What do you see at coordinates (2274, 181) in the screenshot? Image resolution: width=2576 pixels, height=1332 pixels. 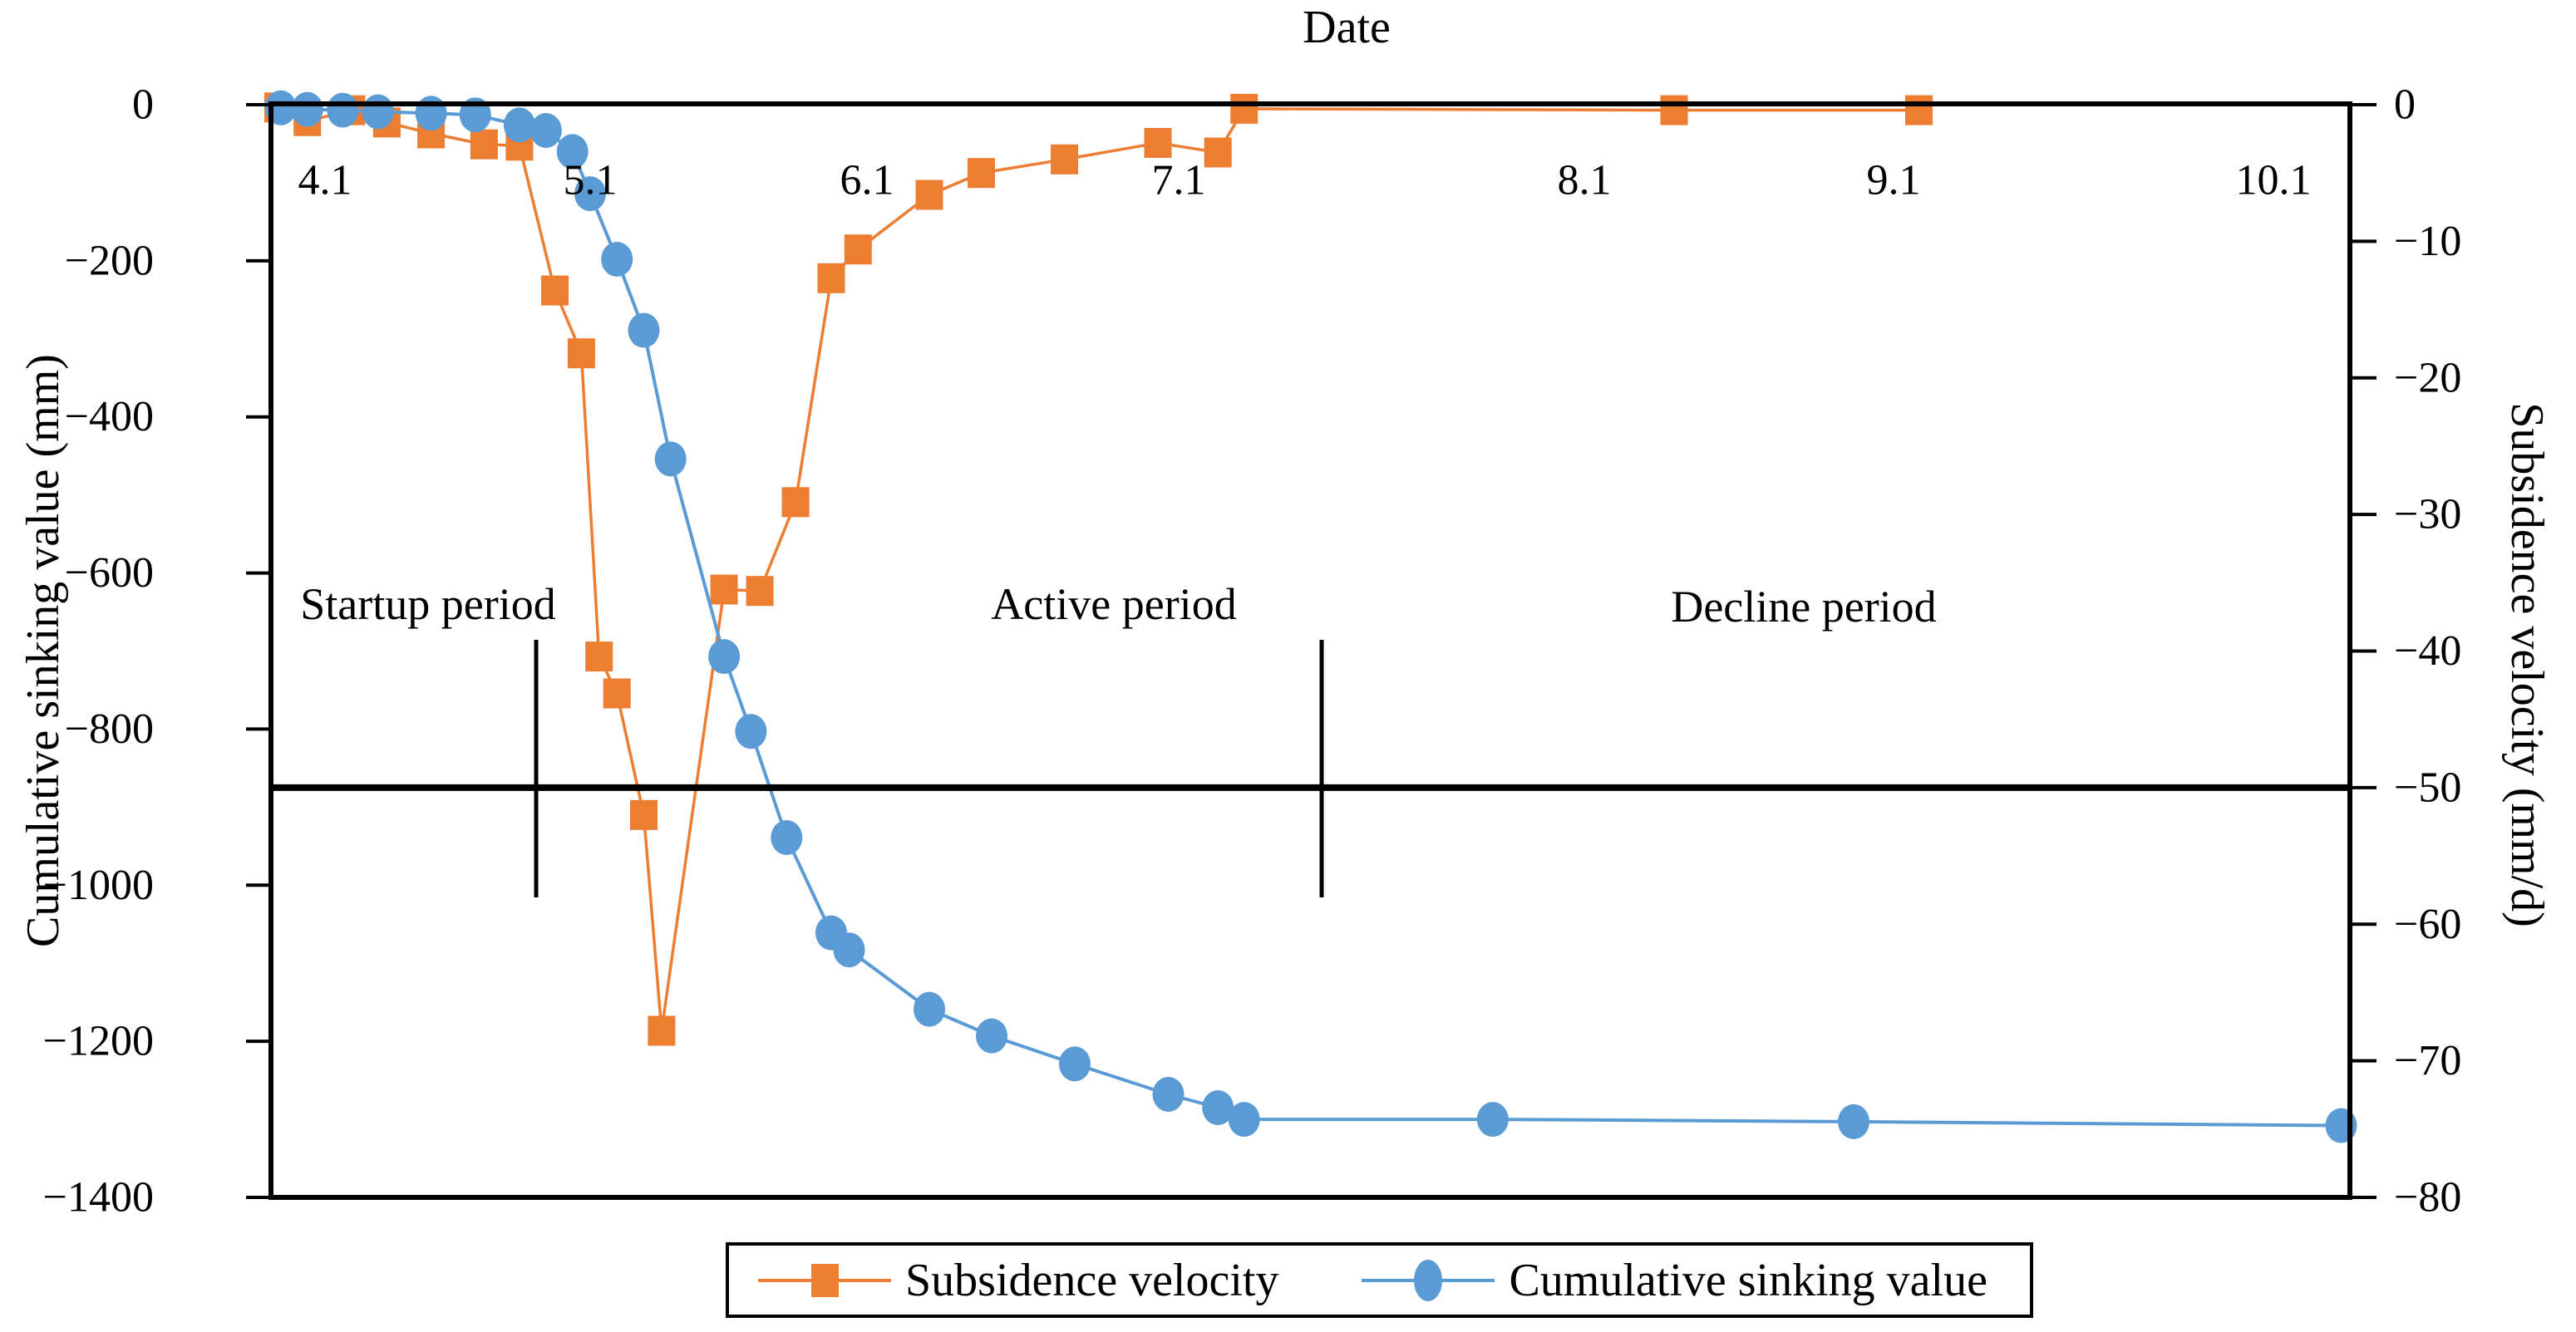 I see `x-axis-tick-label: 10.1` at bounding box center [2274, 181].